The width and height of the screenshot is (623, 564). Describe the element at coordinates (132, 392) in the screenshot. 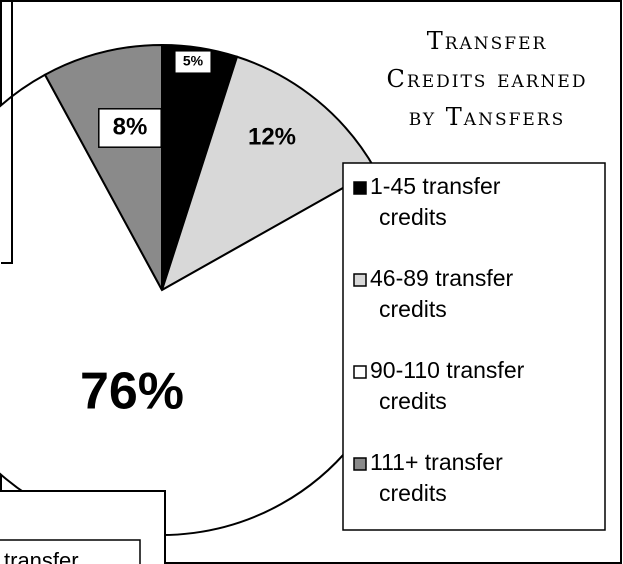

I see `data-label: 76%` at that location.